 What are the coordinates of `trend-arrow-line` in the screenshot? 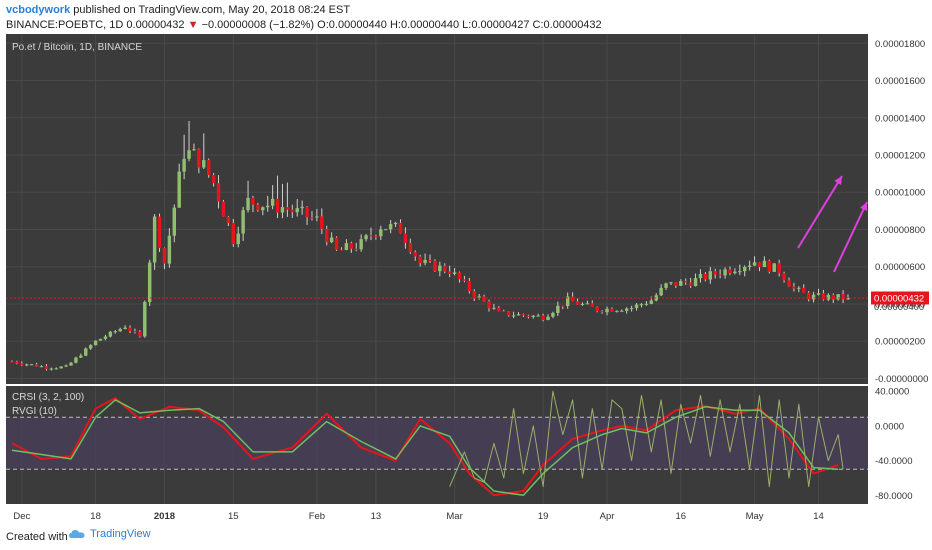 It's located at (850, 237).